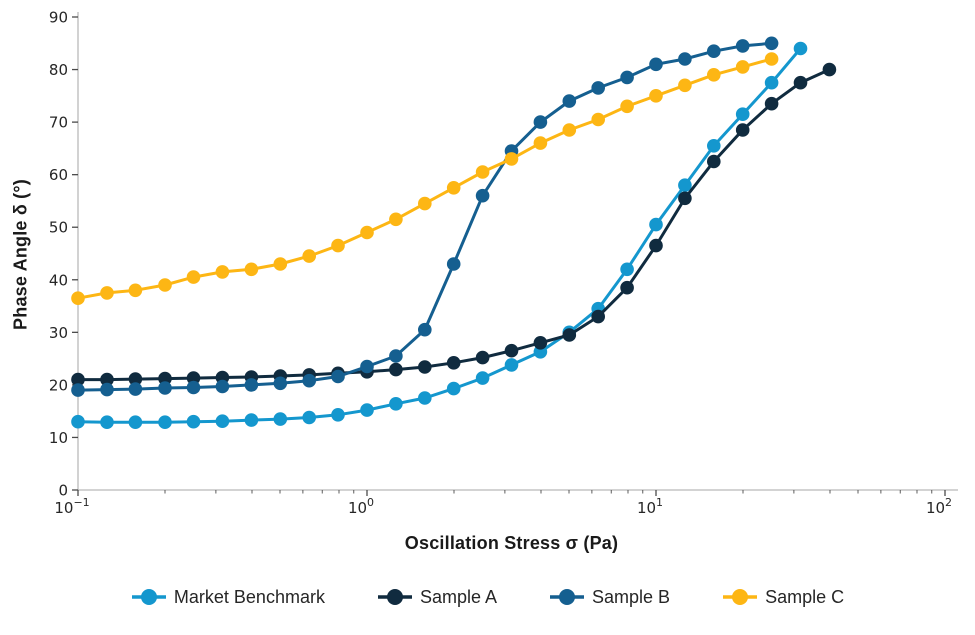  What do you see at coordinates (458, 596) in the screenshot?
I see `legend-label: Sample A` at bounding box center [458, 596].